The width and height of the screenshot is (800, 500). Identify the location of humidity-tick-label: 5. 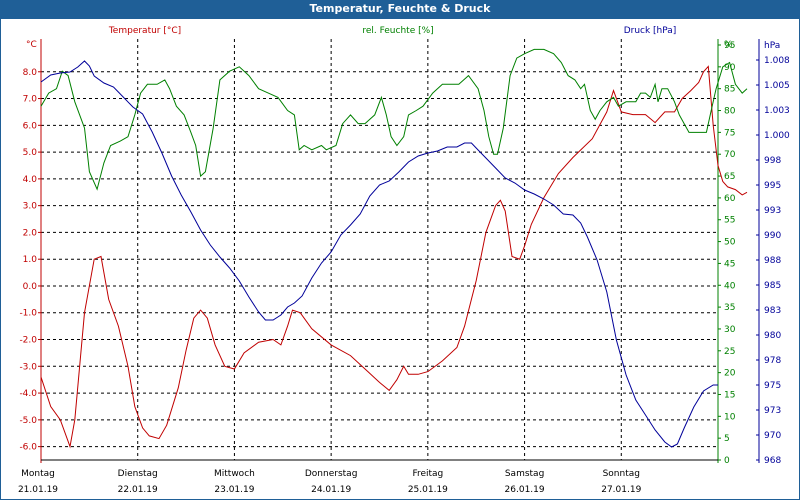
(727, 439).